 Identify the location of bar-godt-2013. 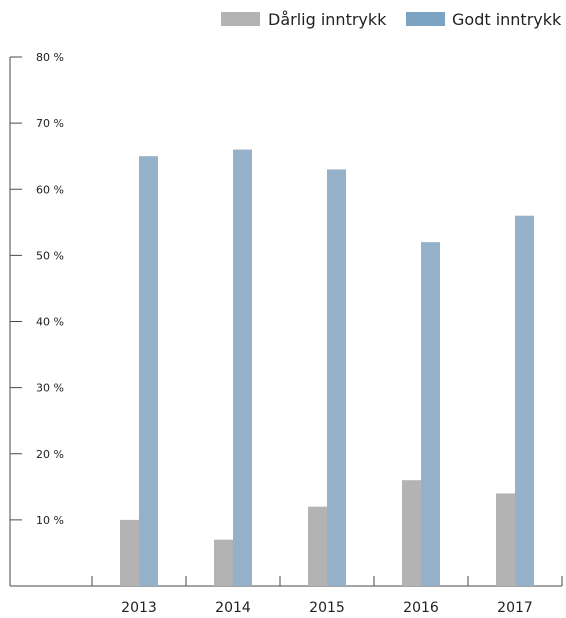
(148, 371).